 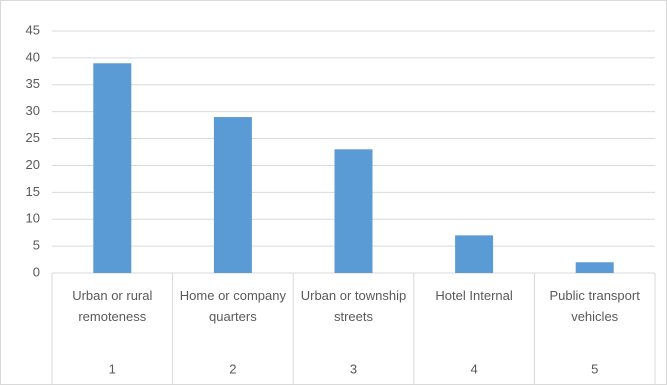 What do you see at coordinates (474, 295) in the screenshot?
I see `x-tick-label: Hotel Internal` at bounding box center [474, 295].